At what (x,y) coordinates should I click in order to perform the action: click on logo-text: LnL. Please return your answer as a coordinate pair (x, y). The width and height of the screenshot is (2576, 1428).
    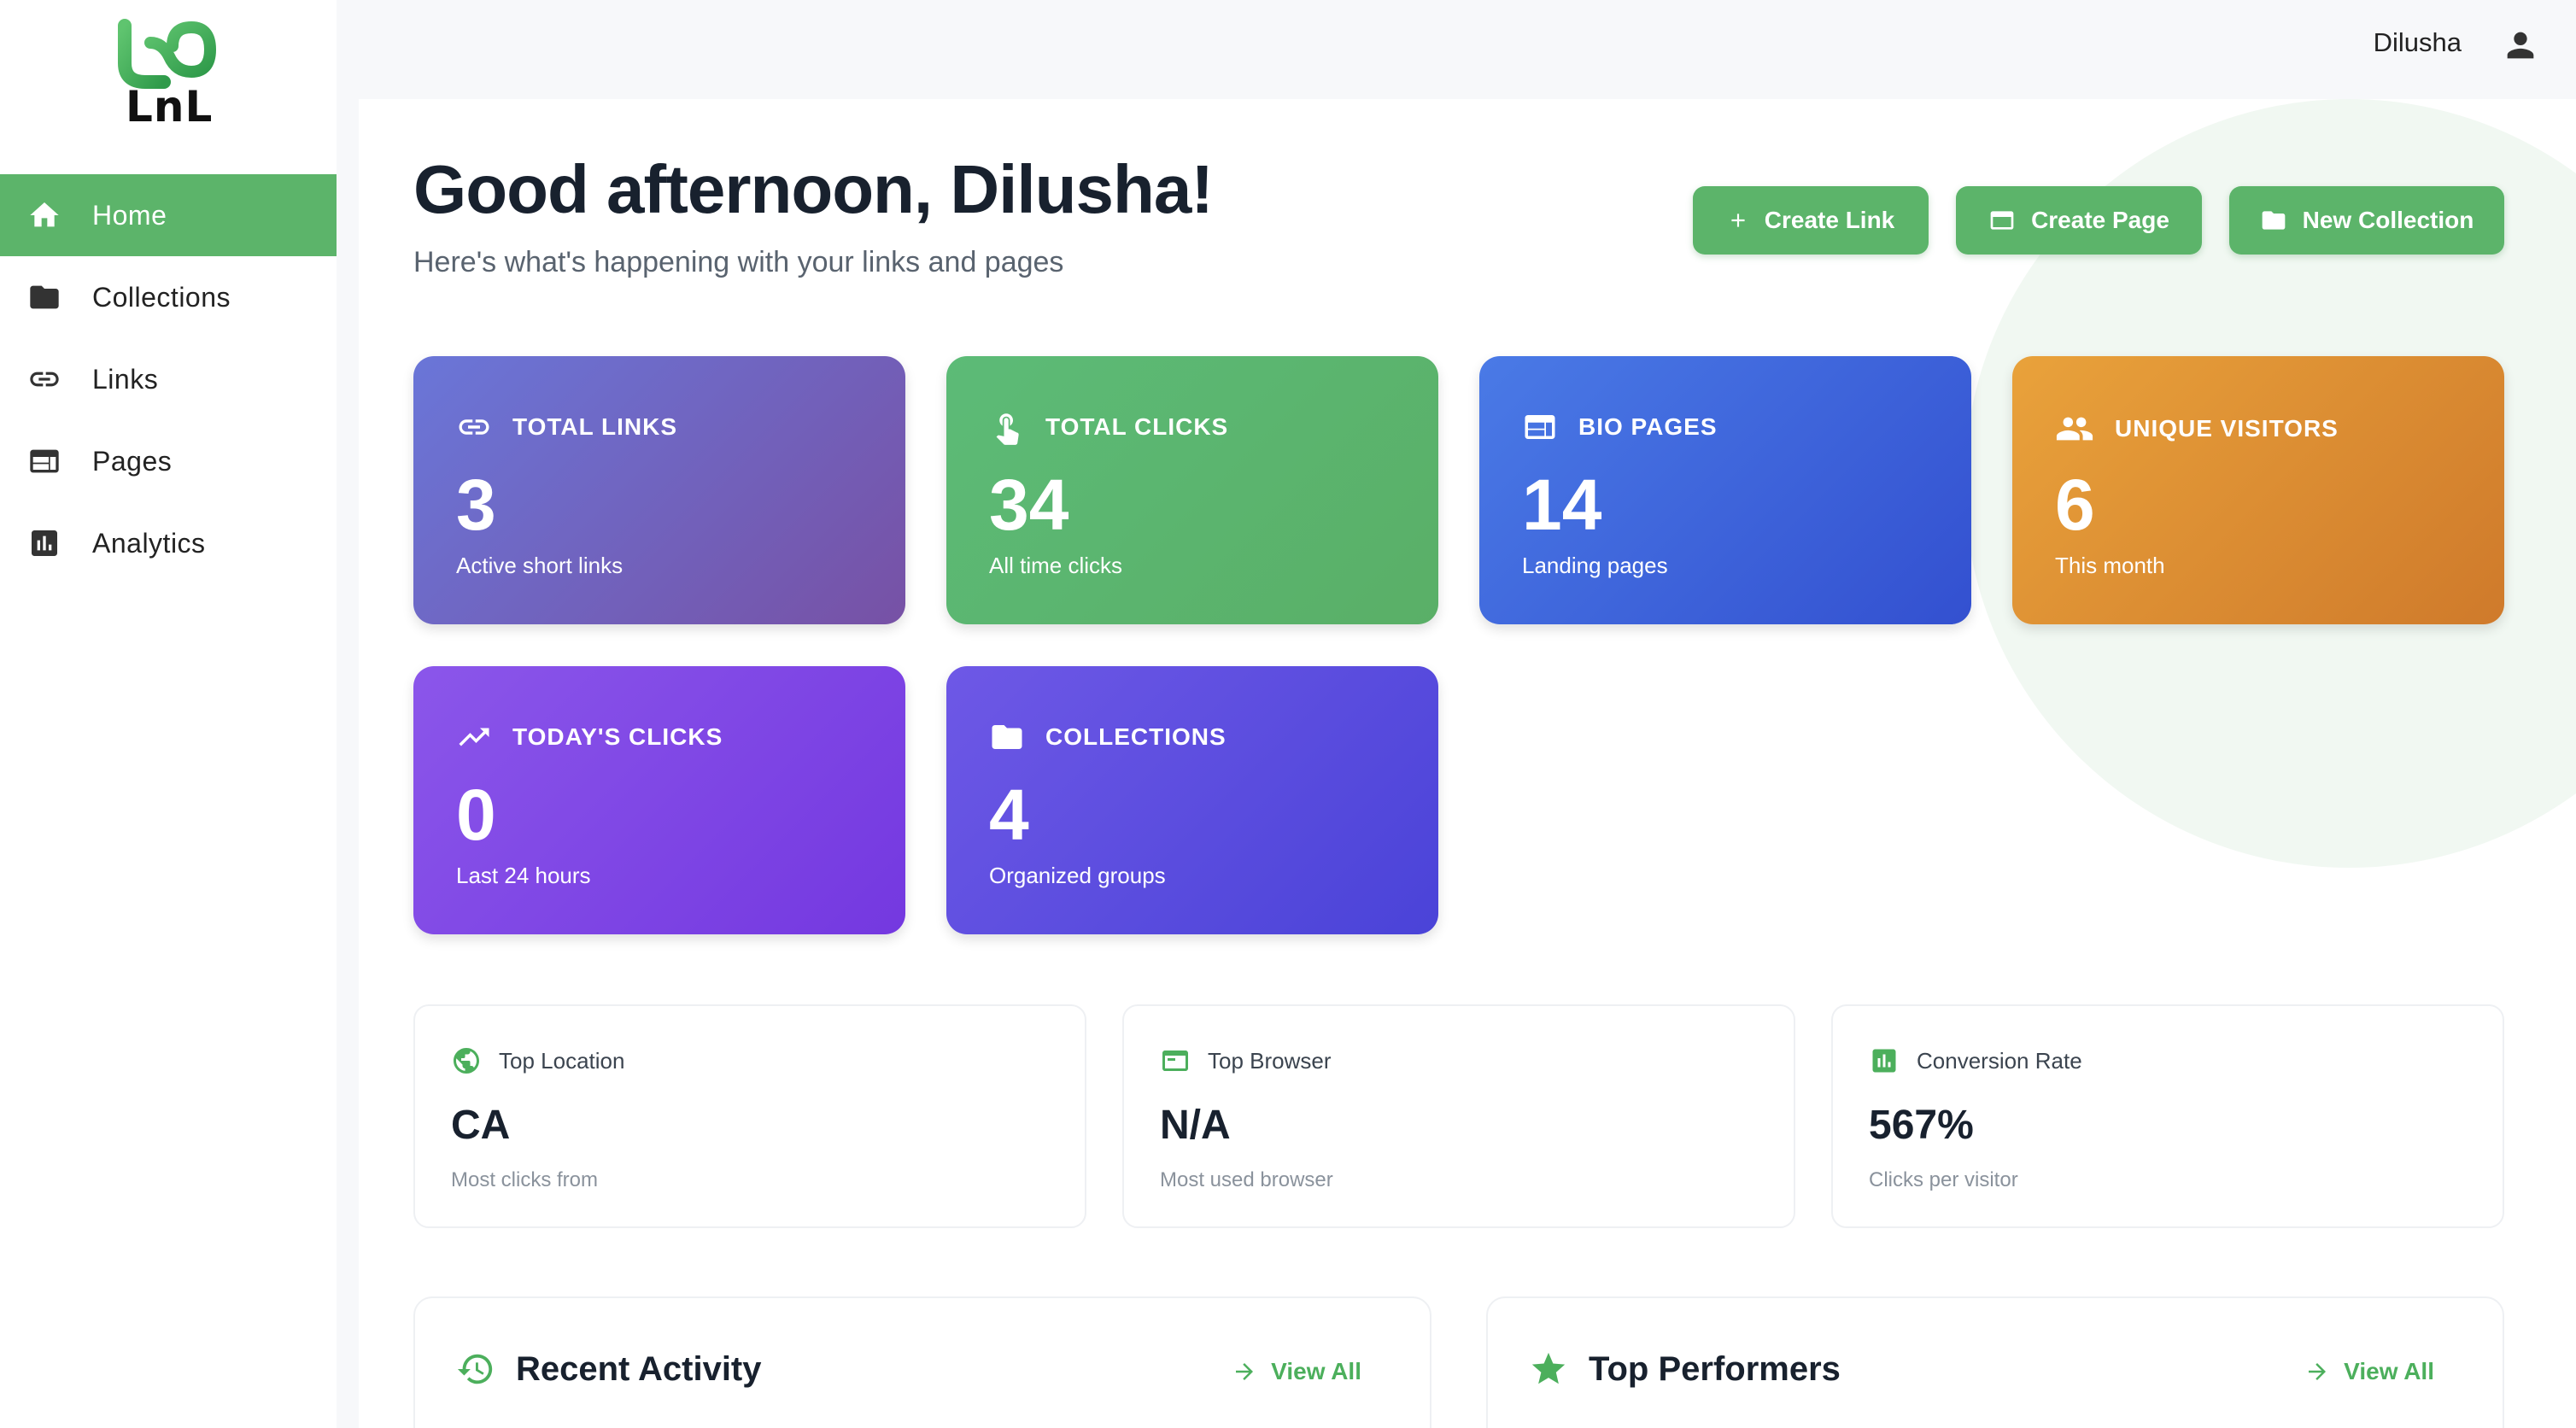
    Looking at the image, I should click on (170, 107).